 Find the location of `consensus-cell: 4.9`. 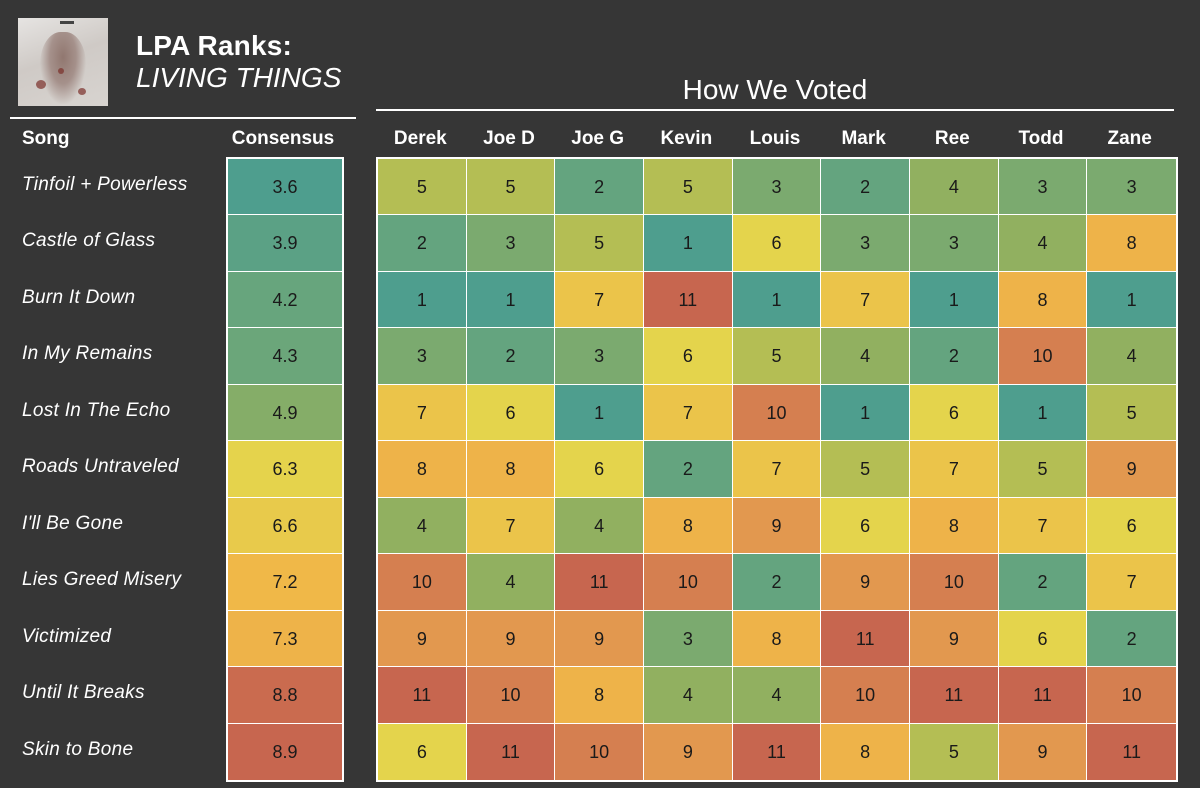

consensus-cell: 4.9 is located at coordinates (285, 413).